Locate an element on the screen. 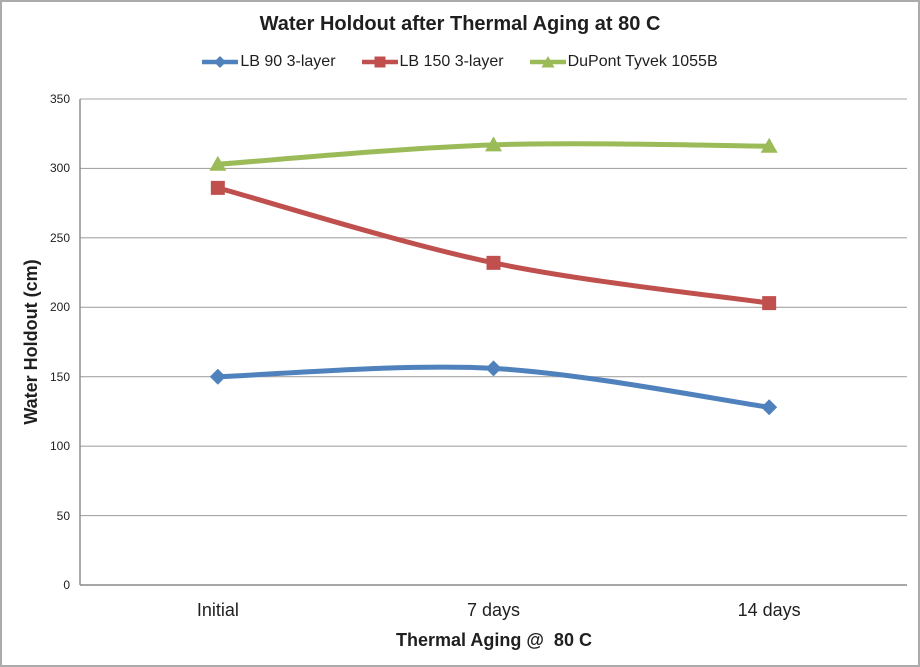  series-line is located at coordinates (493, 245).